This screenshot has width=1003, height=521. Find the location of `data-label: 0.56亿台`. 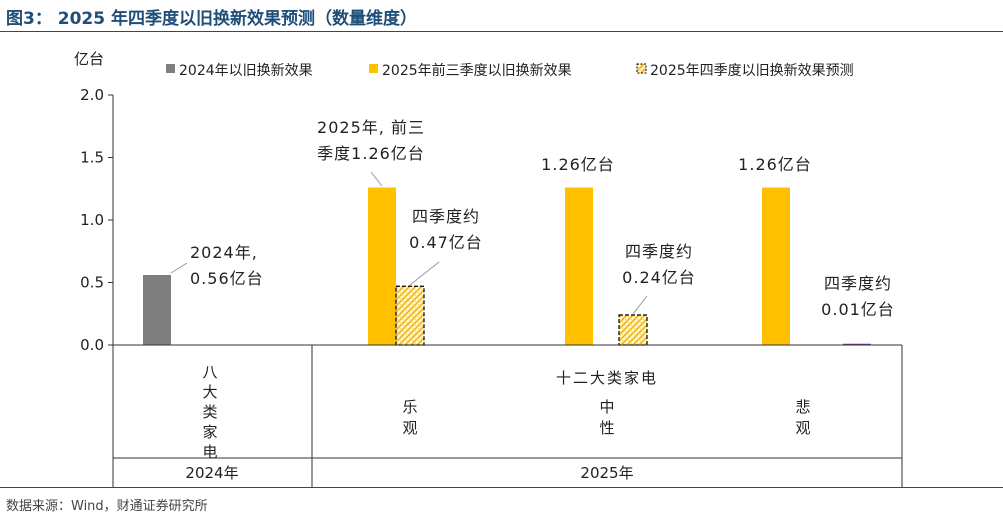

data-label: 0.56亿台 is located at coordinates (227, 278).